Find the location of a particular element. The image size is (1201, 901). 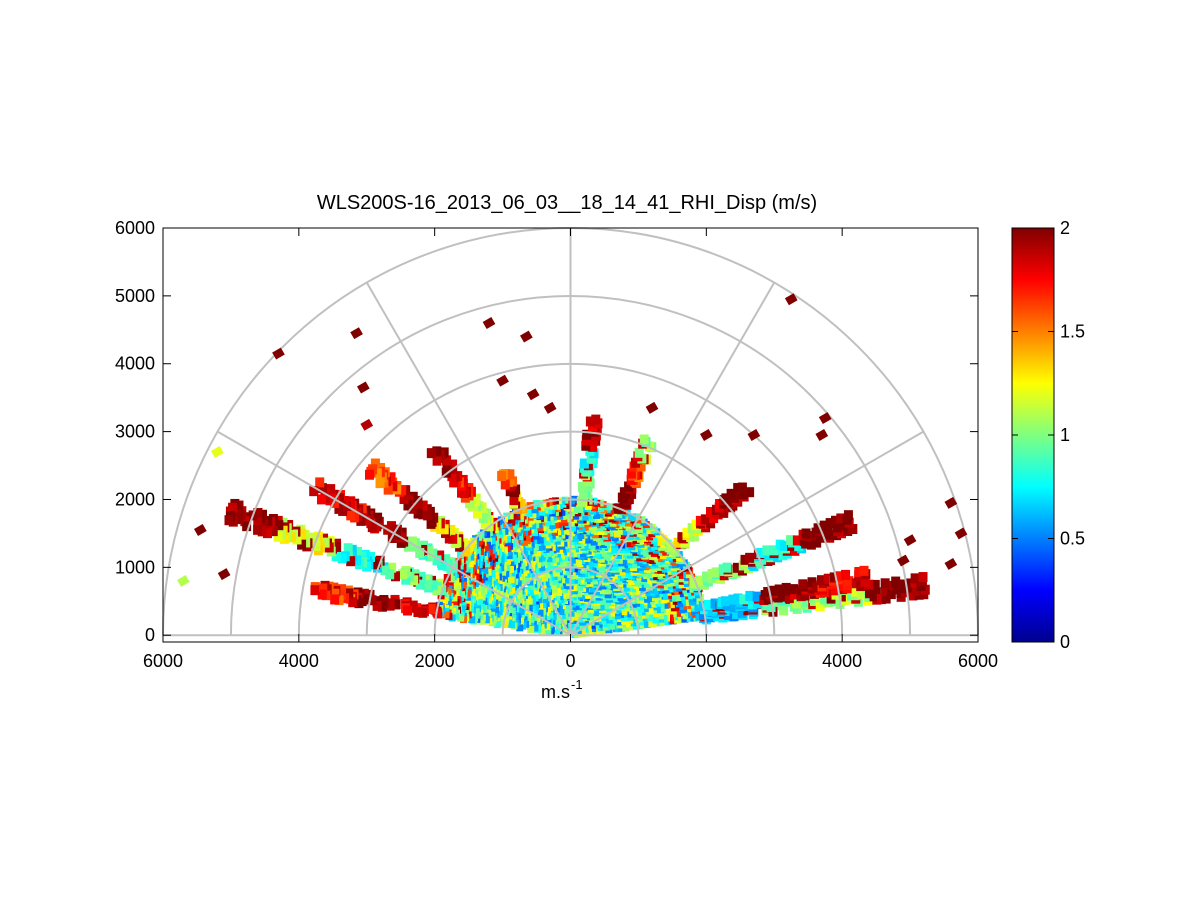

x-tick-label: 0 is located at coordinates (570, 661).